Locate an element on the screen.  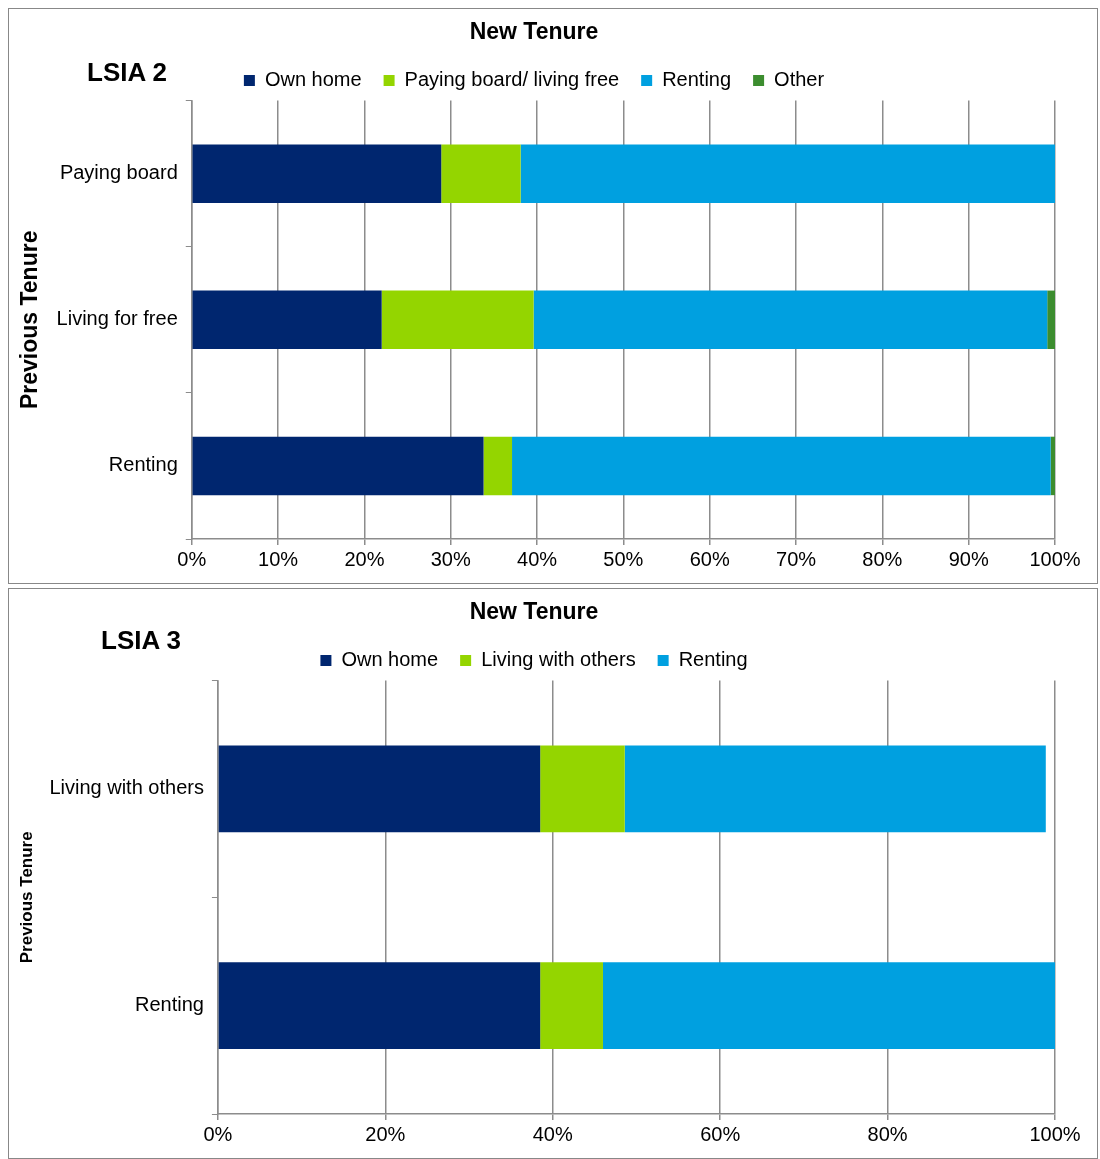
y-tick-label: Living for free is located at coordinates (117, 318).